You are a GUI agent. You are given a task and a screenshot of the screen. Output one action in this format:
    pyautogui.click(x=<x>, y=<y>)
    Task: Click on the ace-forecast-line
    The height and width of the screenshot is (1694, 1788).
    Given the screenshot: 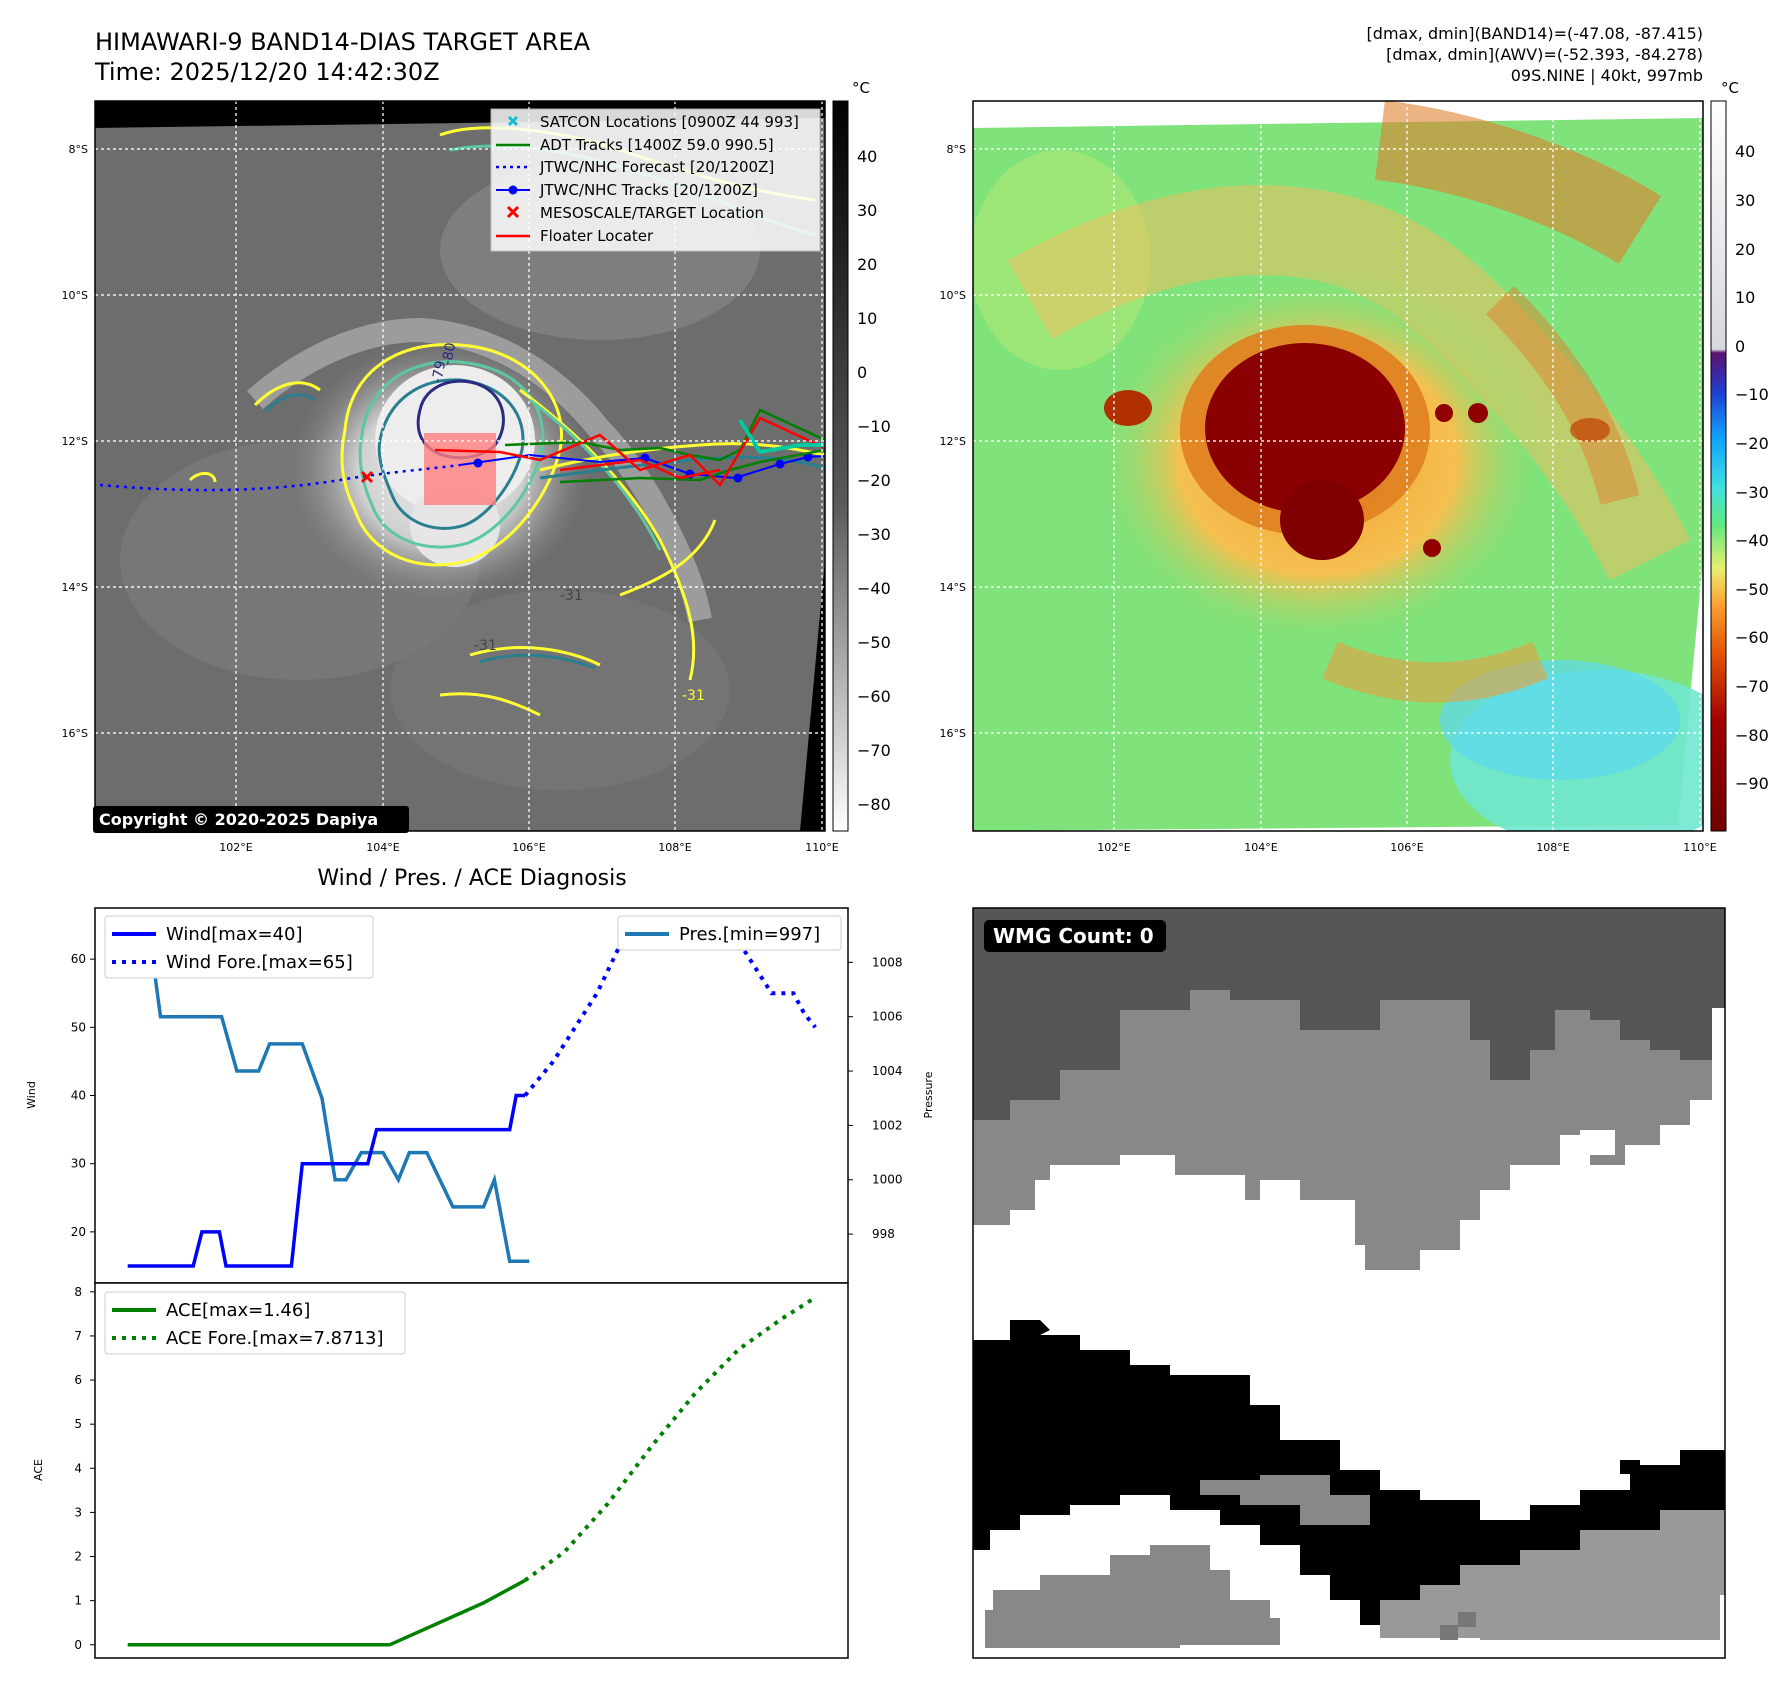 What is the action you would take?
    pyautogui.click(x=670, y=1439)
    